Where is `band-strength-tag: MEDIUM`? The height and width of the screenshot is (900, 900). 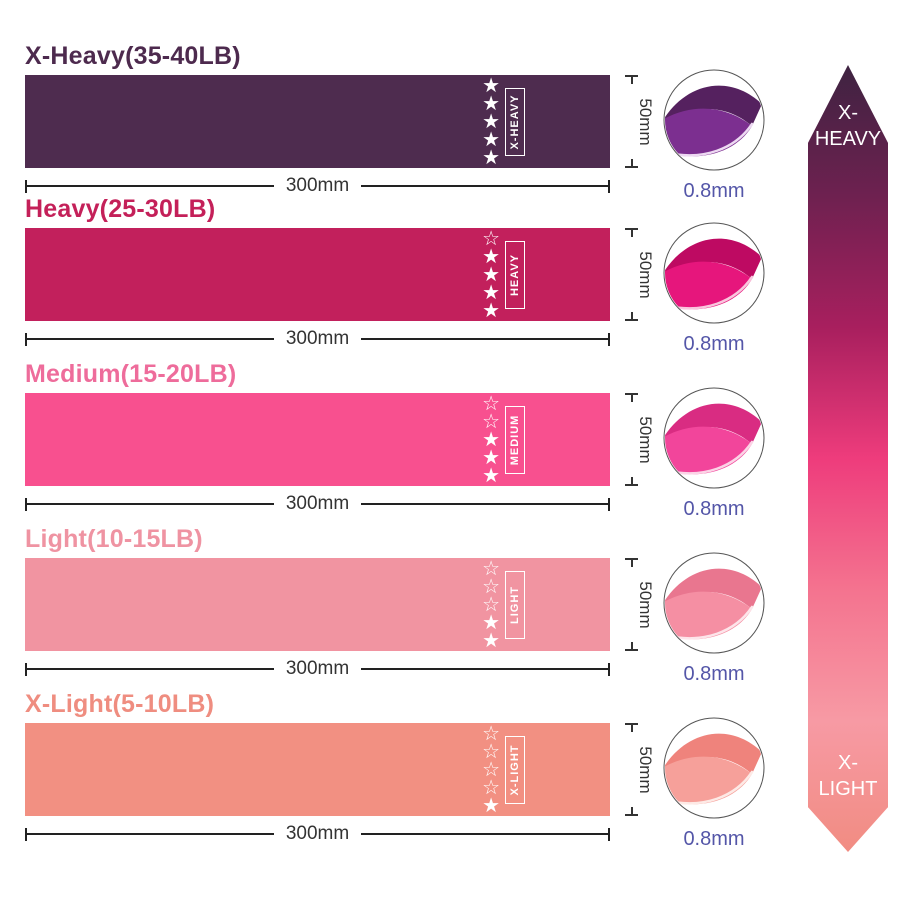
band-strength-tag: MEDIUM is located at coordinates (515, 439).